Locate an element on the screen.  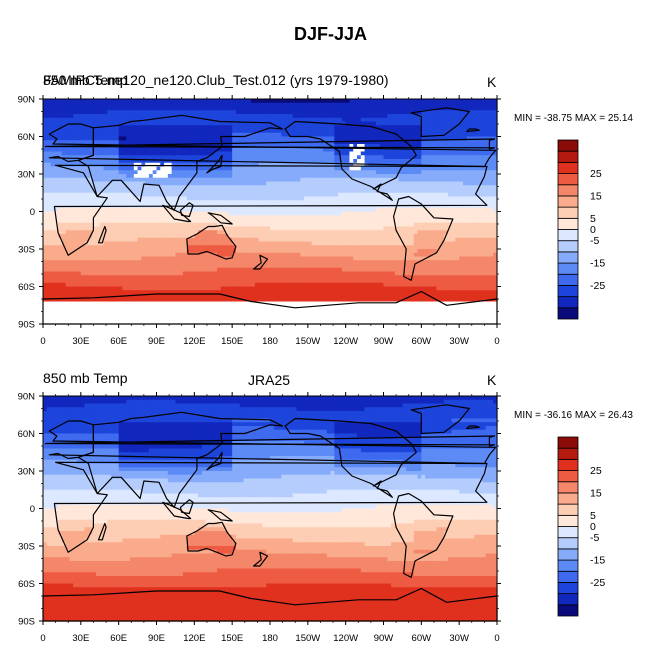
y-tick-label: 30N is located at coordinates (27, 175).